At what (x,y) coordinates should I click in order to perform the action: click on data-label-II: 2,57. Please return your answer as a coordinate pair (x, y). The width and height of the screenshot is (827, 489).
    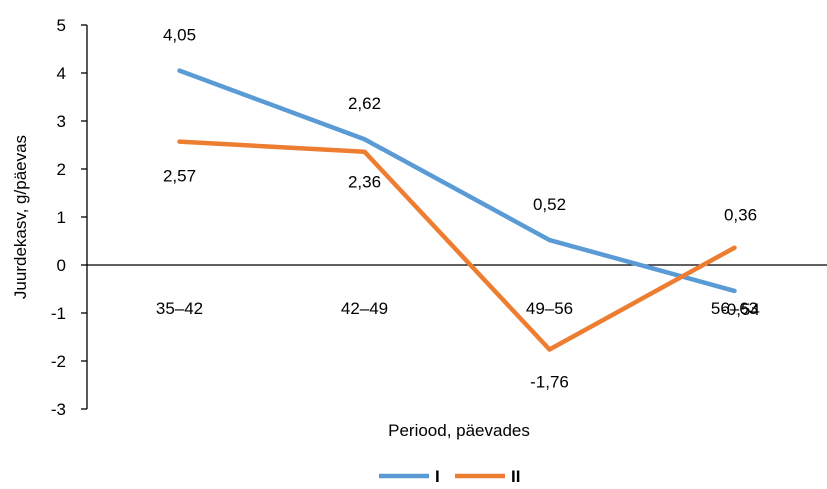
    Looking at the image, I should click on (179, 176).